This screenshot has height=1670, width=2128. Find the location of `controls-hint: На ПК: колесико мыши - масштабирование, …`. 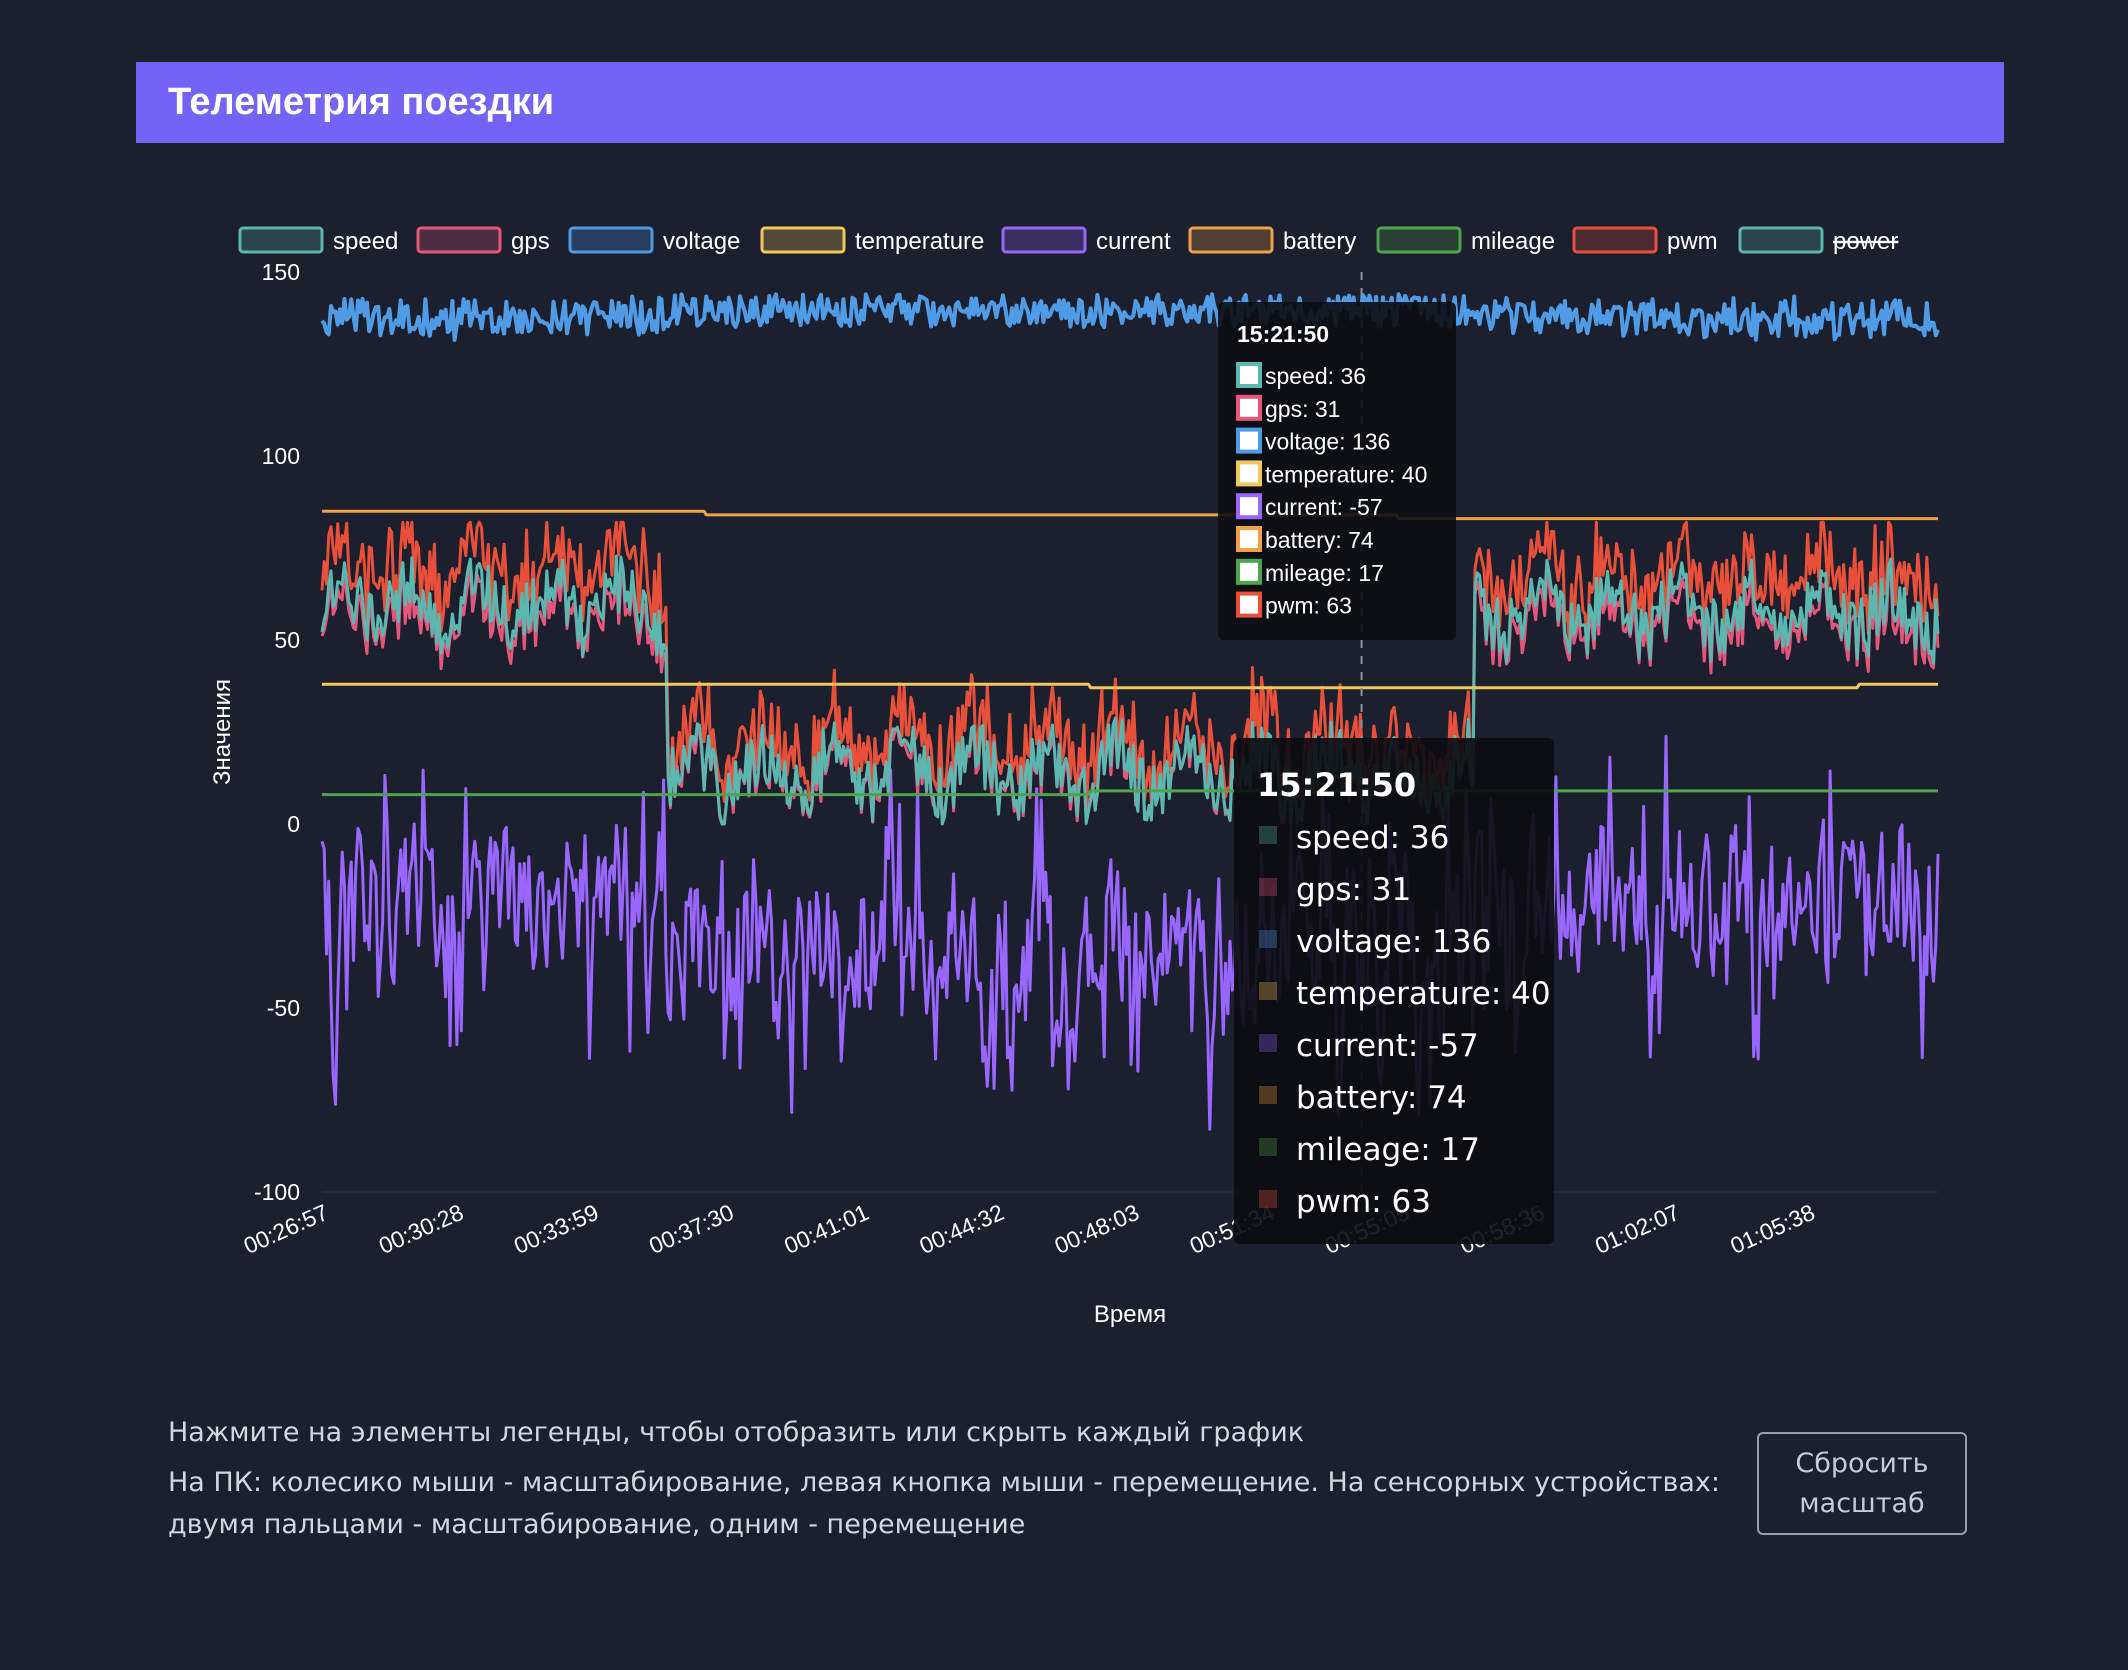

controls-hint: На ПК: колесико мыши - масштабирование, … is located at coordinates (944, 1503).